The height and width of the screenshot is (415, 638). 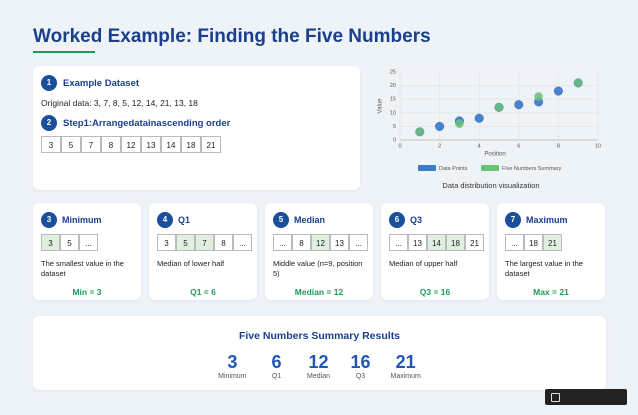 I want to click on step-number: 5, so click(x=281, y=220).